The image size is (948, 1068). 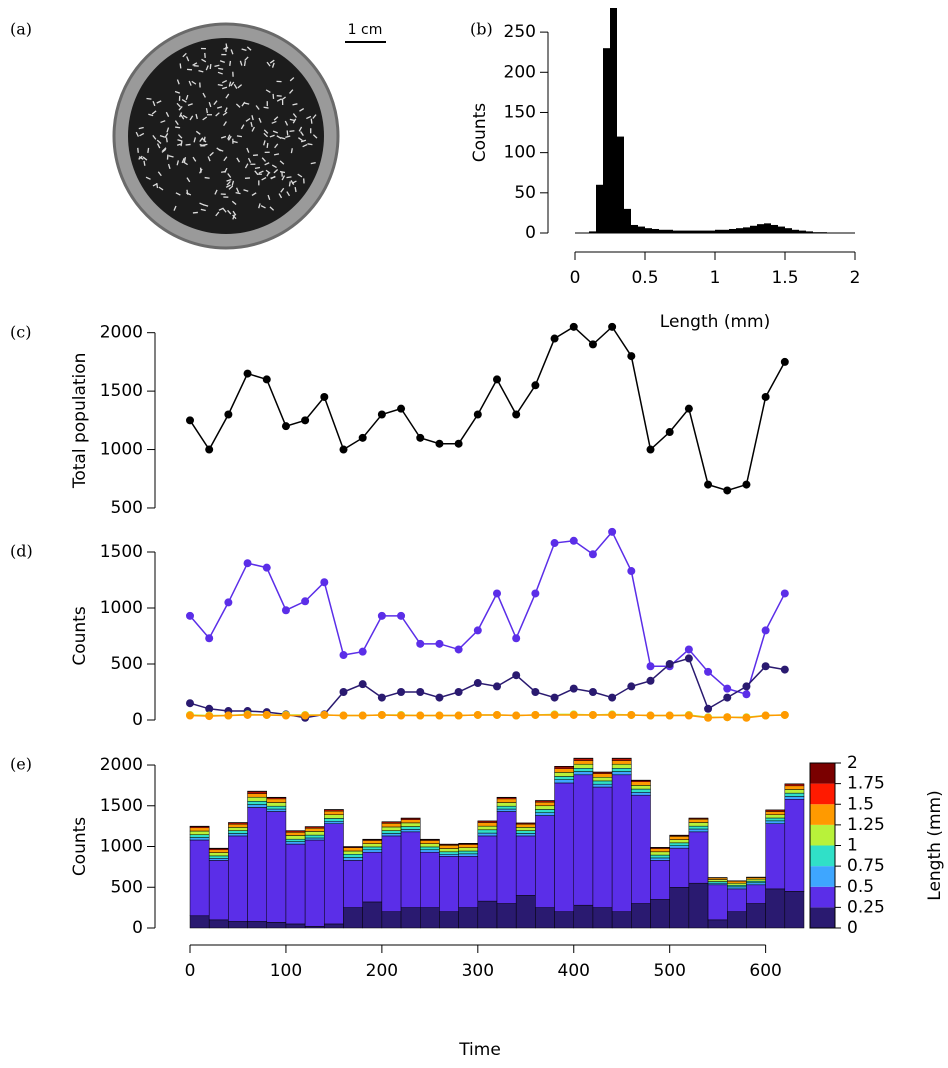 What do you see at coordinates (860, 887) in the screenshot?
I see `colorbar-tick-label: 0.5` at bounding box center [860, 887].